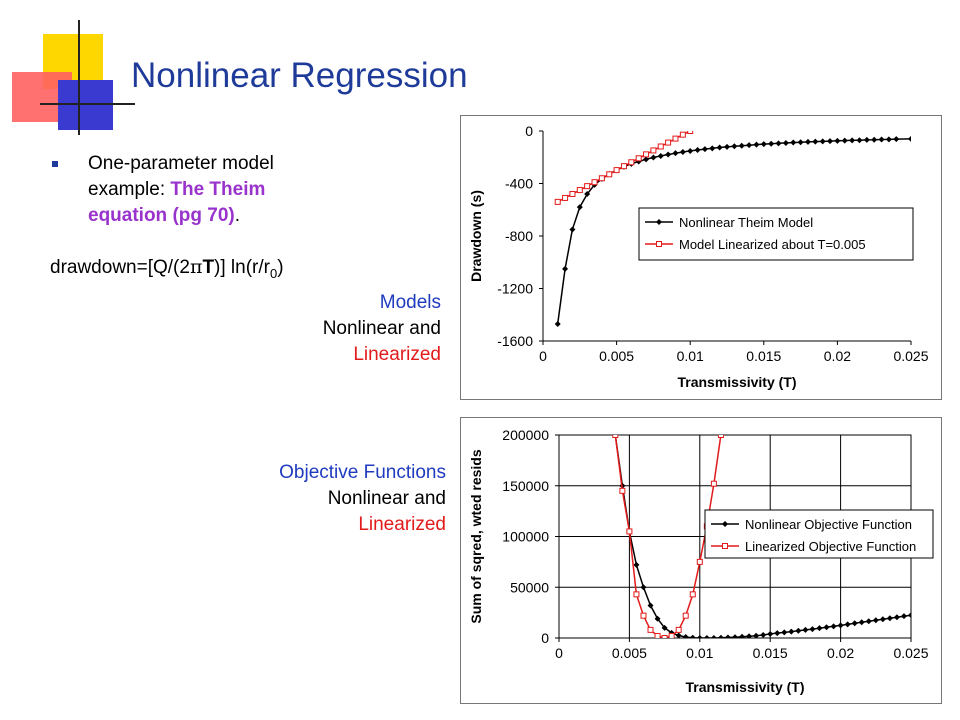 This screenshot has height=720, width=960. Describe the element at coordinates (208, 267) in the screenshot. I see `equation-T: T` at that location.